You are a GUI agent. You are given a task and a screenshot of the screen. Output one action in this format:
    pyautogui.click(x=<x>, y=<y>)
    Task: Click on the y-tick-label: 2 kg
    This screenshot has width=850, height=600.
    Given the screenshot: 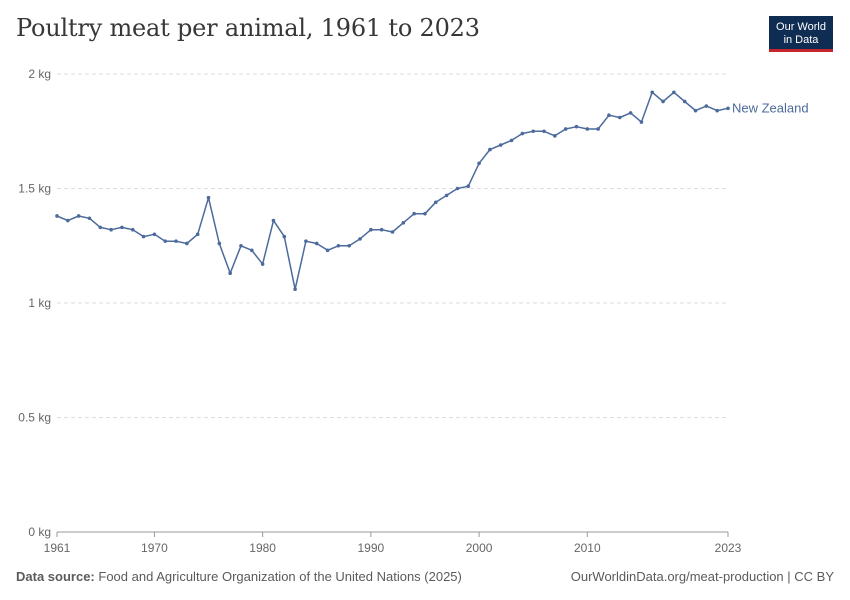 What is the action you would take?
    pyautogui.click(x=39, y=74)
    